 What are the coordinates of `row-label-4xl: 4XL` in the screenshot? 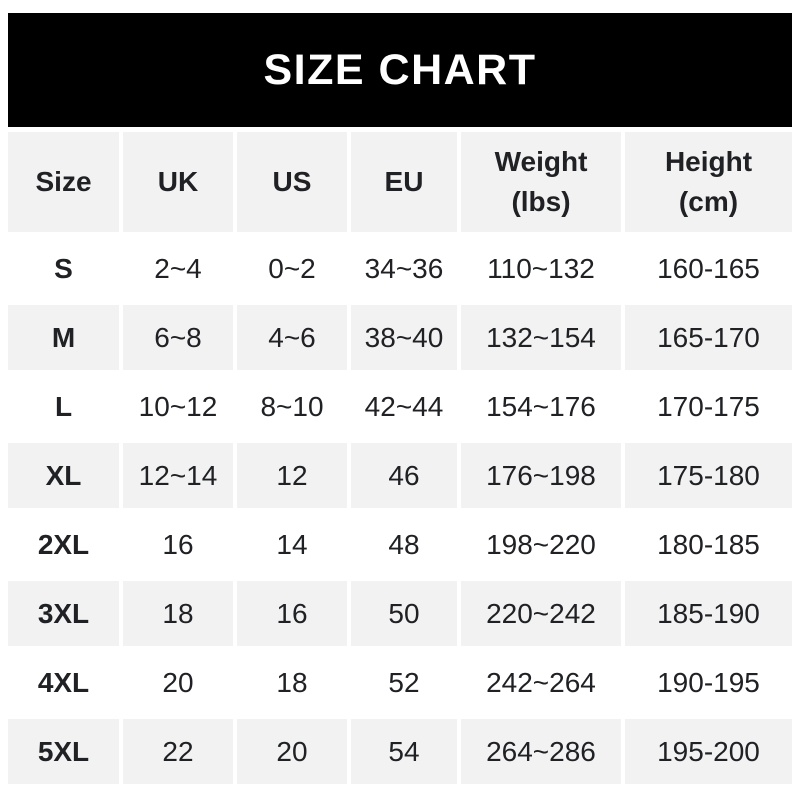 It's located at (63, 682).